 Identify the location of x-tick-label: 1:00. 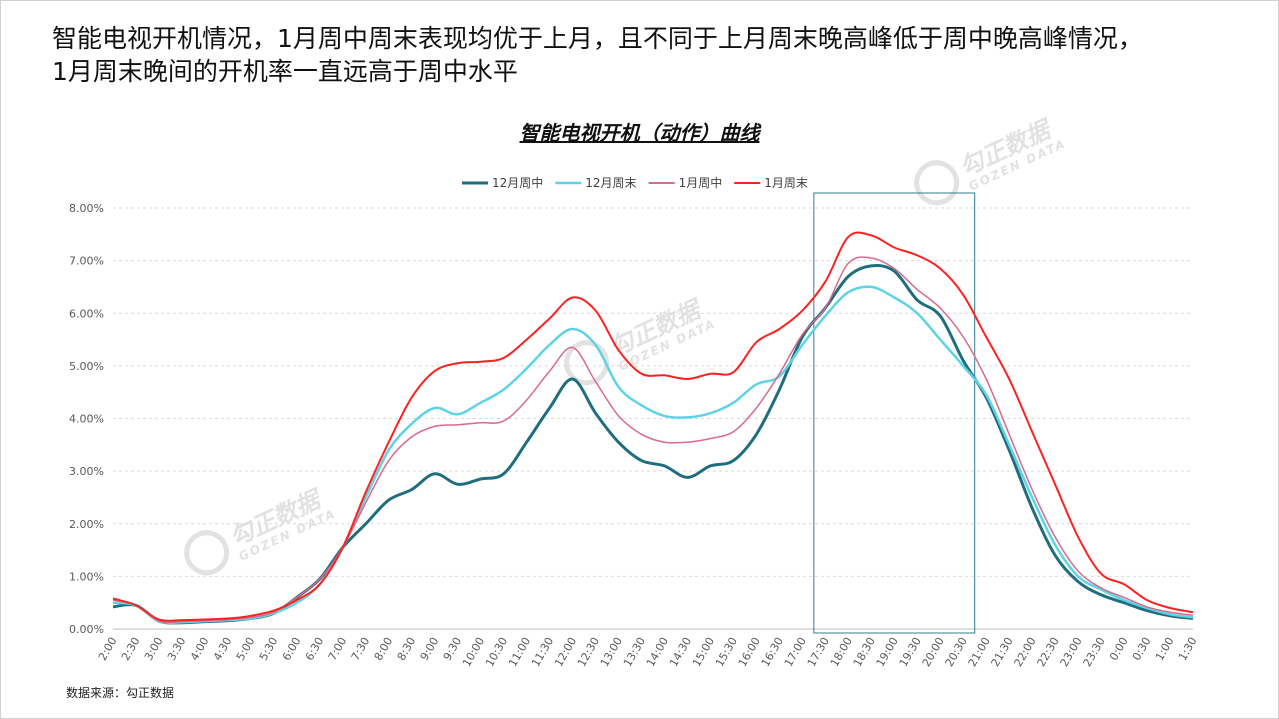
(1165, 649).